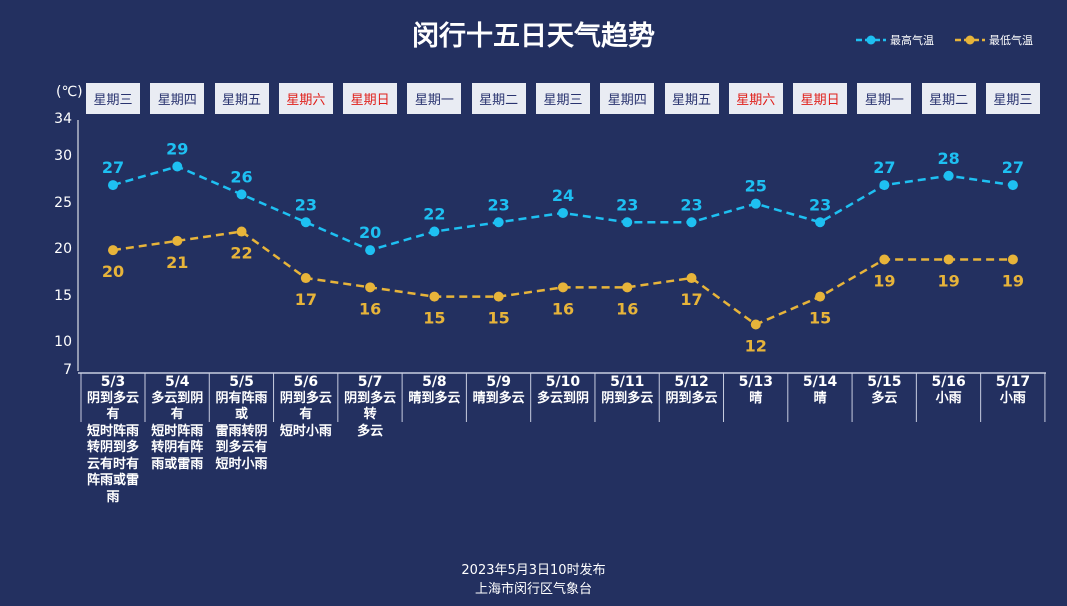 The width and height of the screenshot is (1067, 606). Describe the element at coordinates (895, 40) in the screenshot. I see `legend-high: 最高气温` at that location.